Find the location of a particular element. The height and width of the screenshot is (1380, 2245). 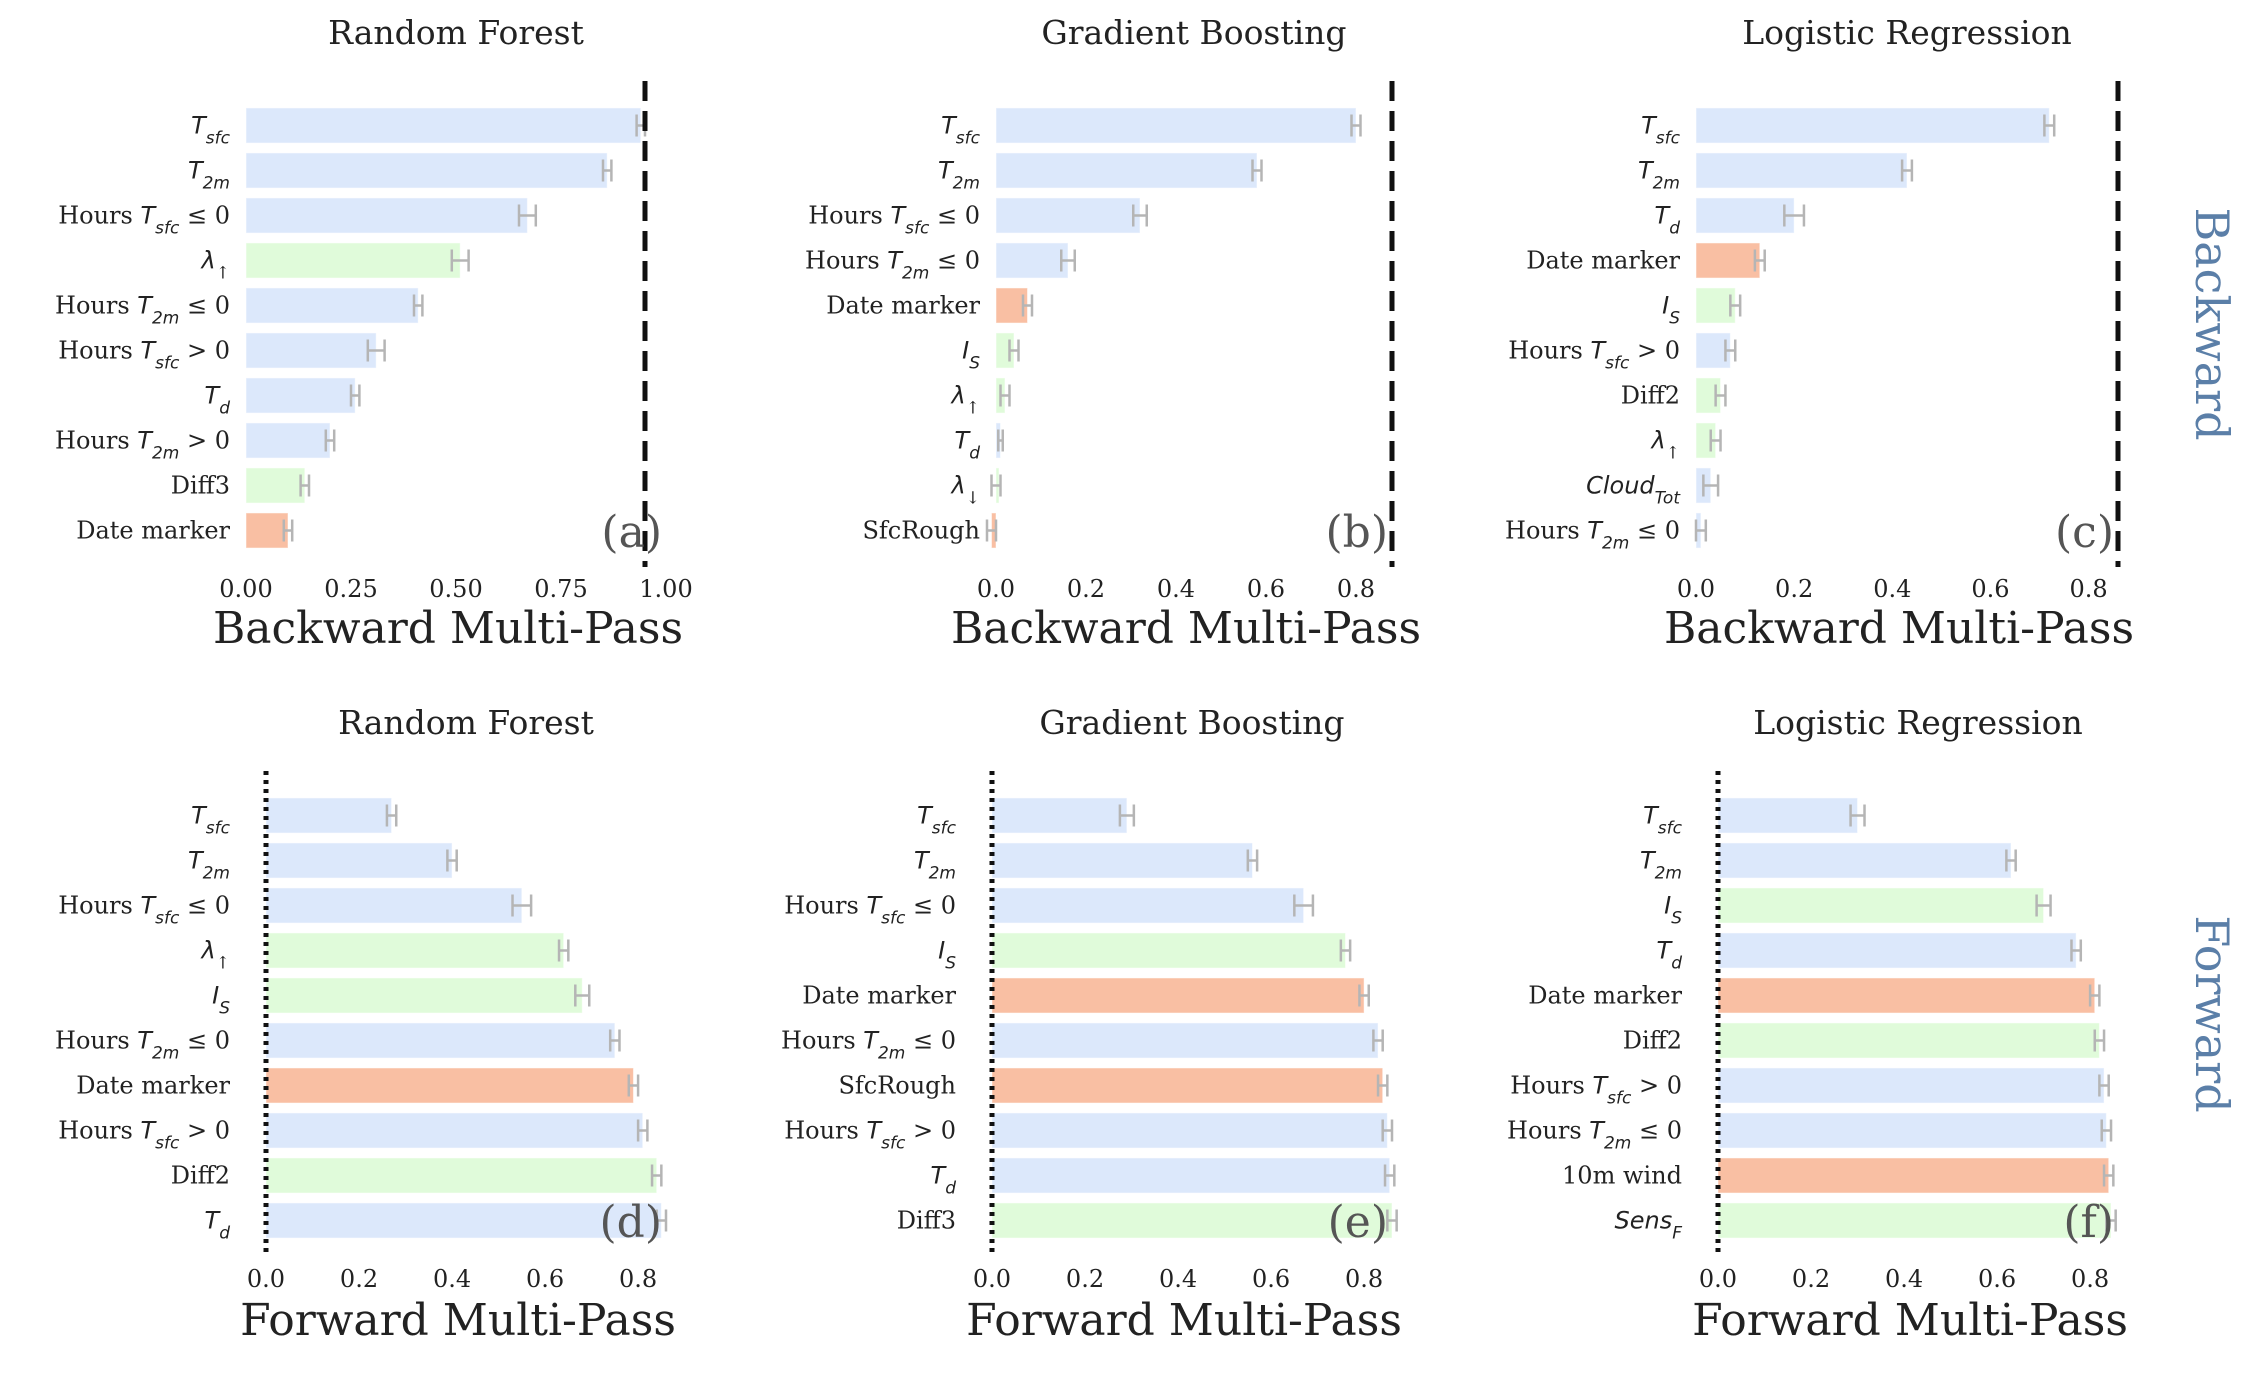

chart-title: Logistic Regression is located at coordinates (1918, 722).